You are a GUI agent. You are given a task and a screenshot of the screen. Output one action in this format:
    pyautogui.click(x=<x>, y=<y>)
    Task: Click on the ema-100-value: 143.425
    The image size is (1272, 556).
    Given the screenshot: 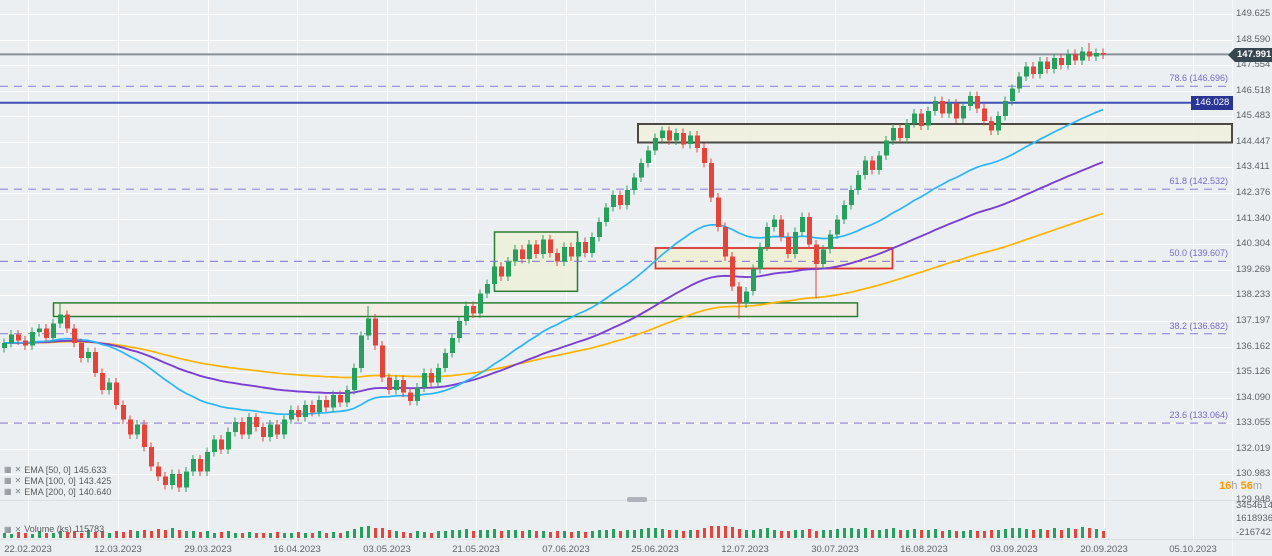 What is the action you would take?
    pyautogui.click(x=95, y=480)
    